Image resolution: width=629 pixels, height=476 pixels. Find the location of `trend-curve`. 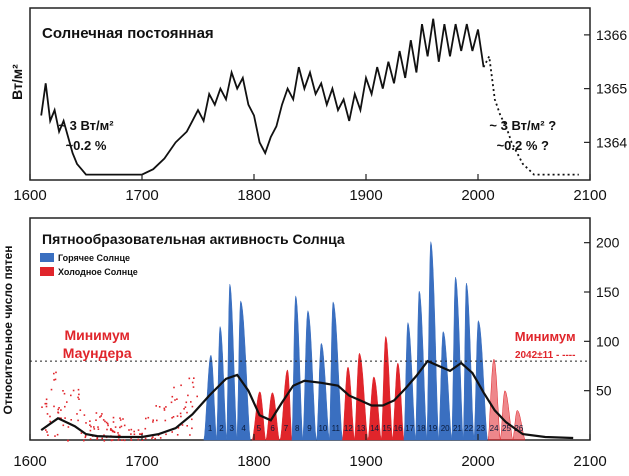

trend-curve is located at coordinates (307, 399).